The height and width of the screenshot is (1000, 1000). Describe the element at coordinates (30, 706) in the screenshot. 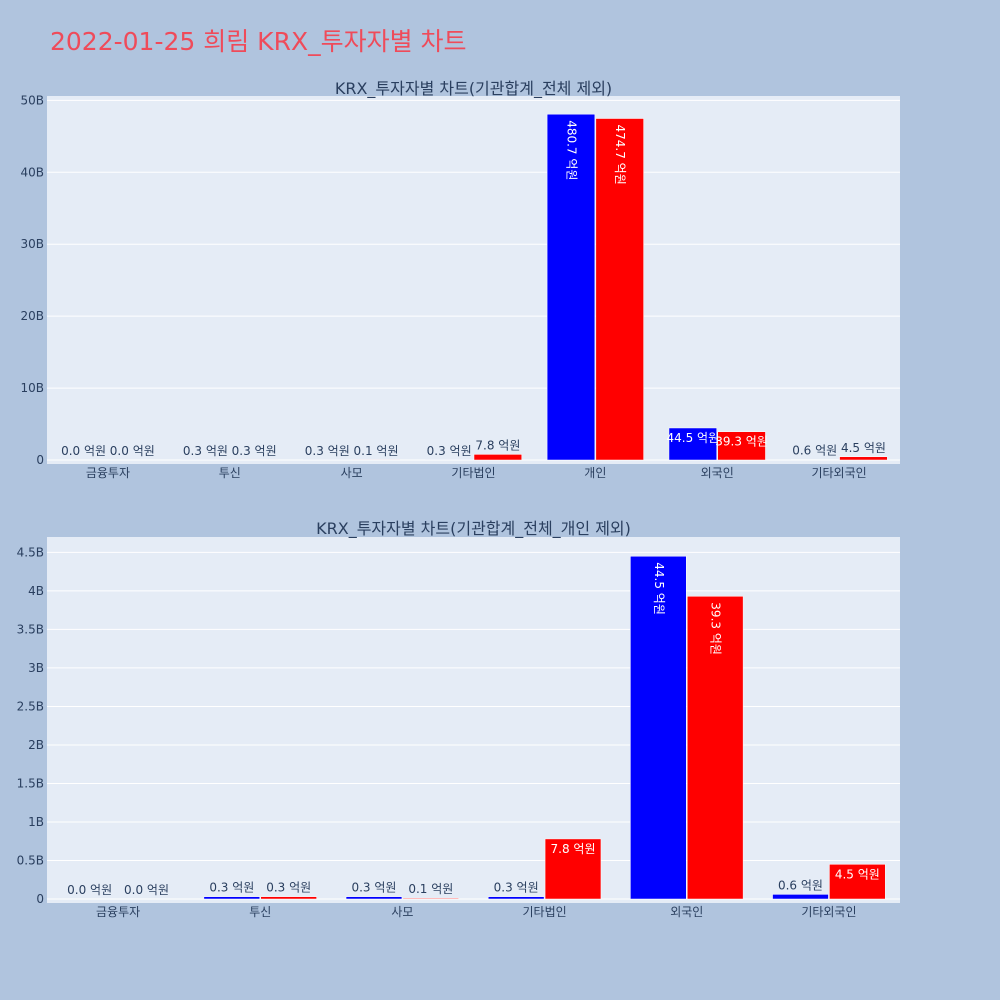

I see `y-tick-label: 2.5B` at that location.